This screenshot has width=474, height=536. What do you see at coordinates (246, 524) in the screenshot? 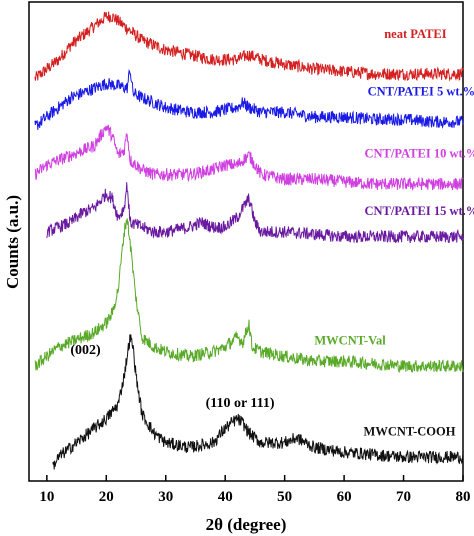
I see `x-axis-title: 2θ (degree)` at bounding box center [246, 524].